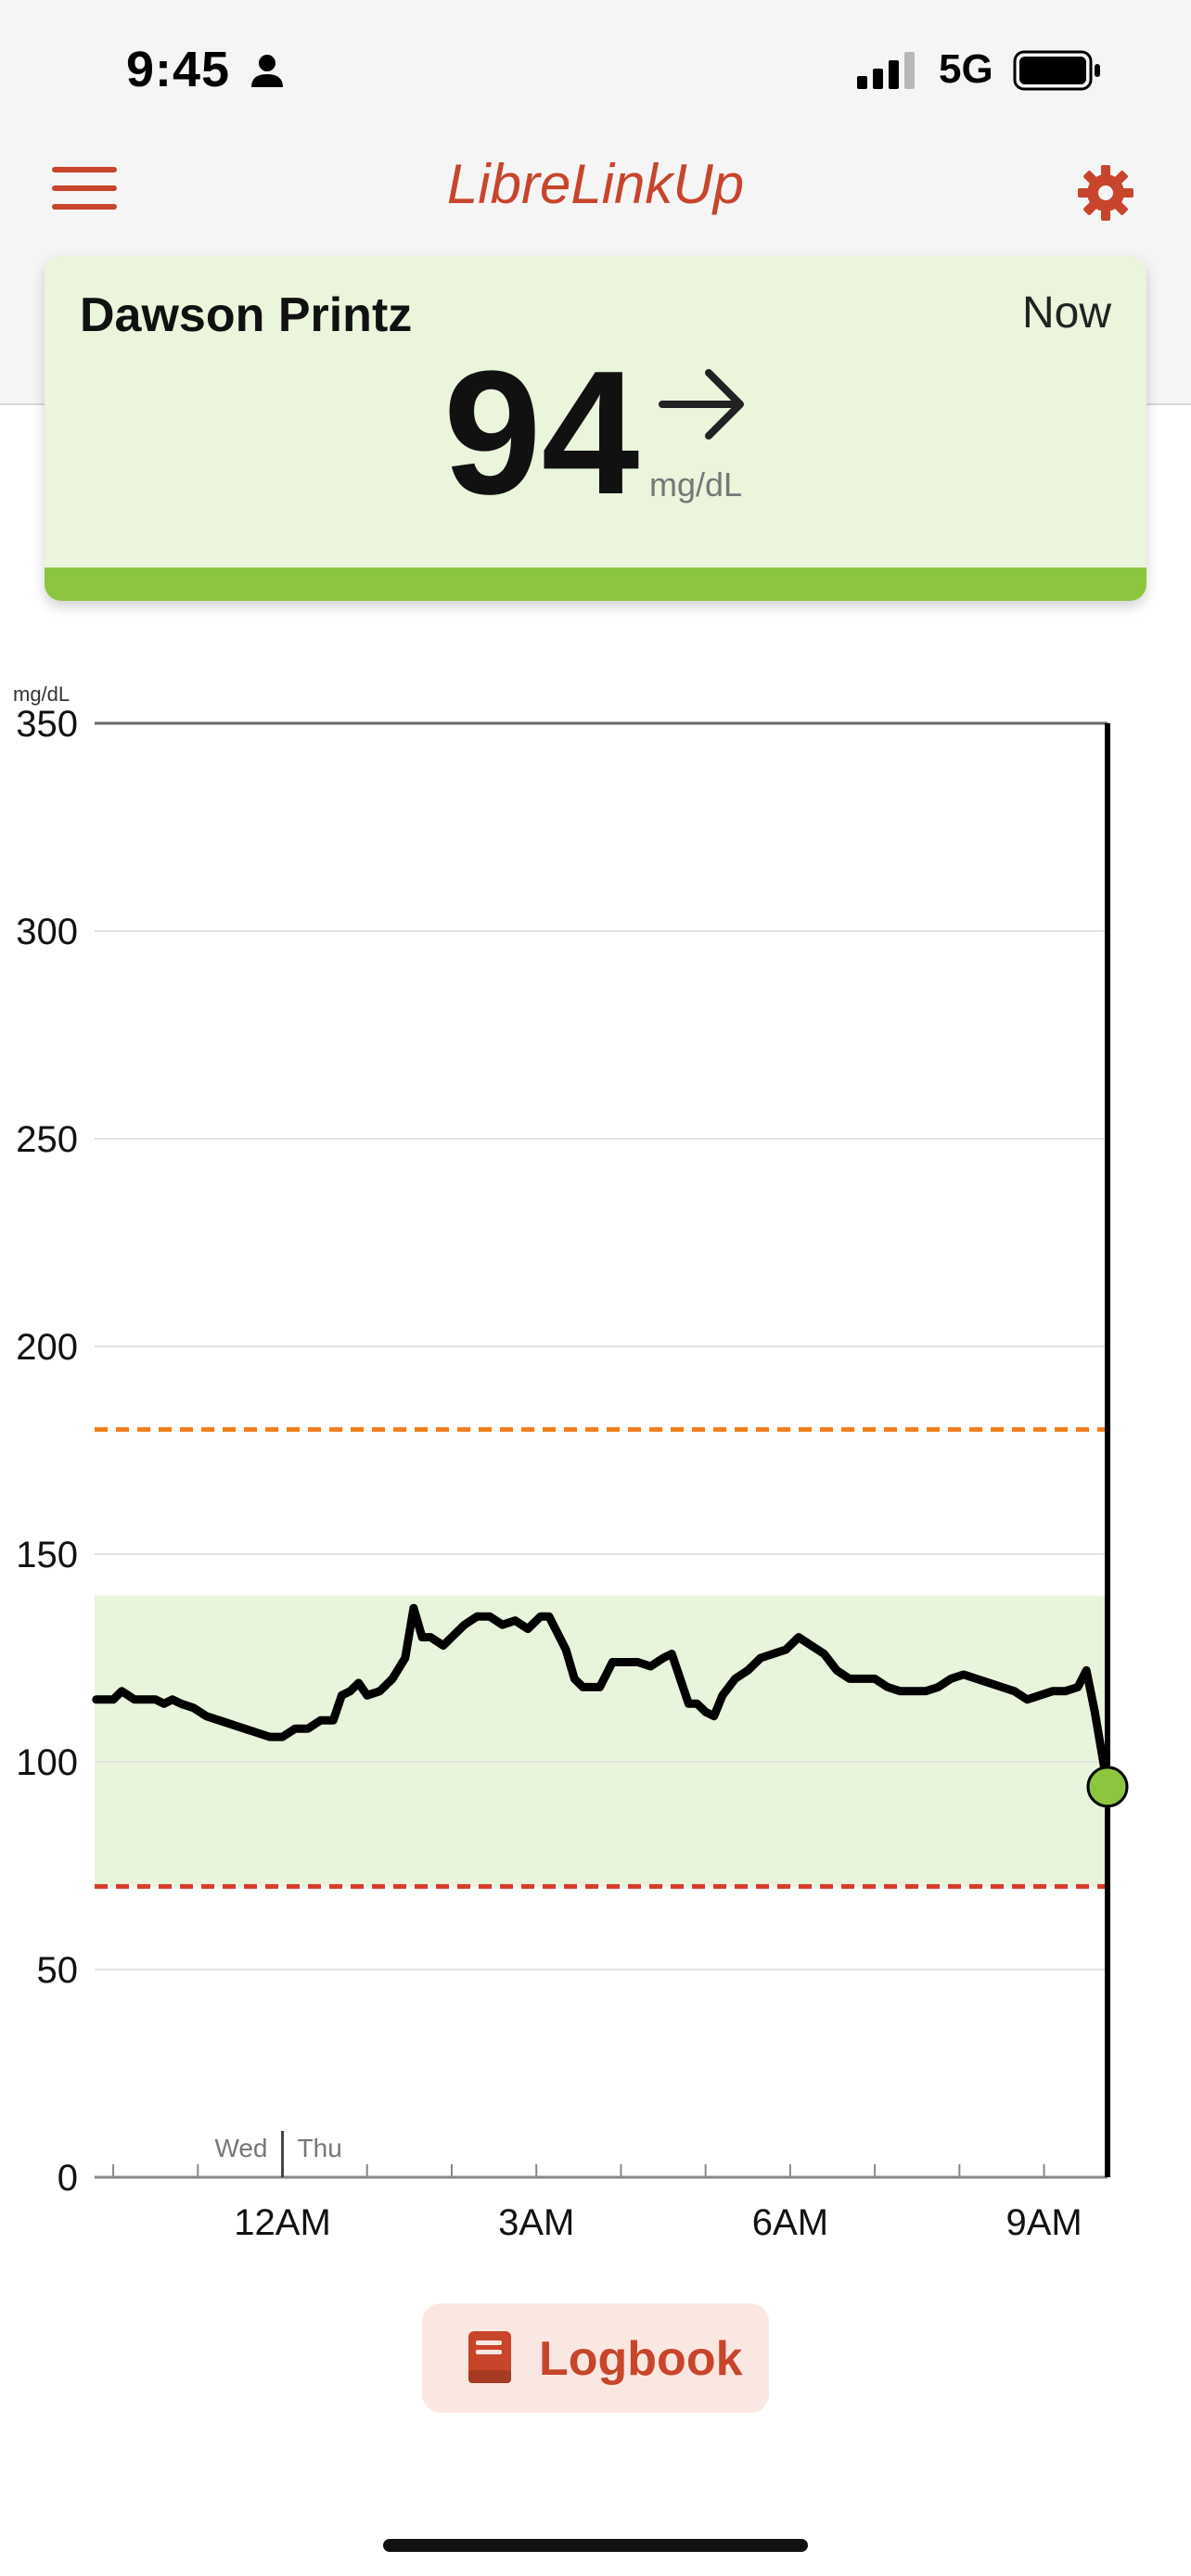 The width and height of the screenshot is (1191, 2576). I want to click on status-bar, so click(595, 69).